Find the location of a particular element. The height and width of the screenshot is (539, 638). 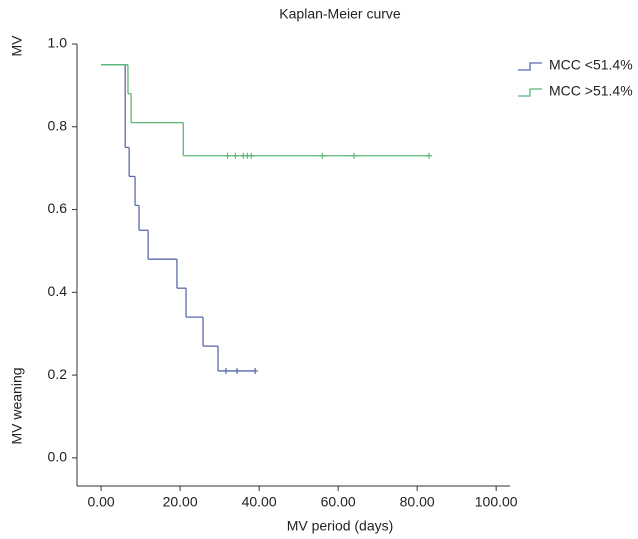

chart-title: Kaplan-Meier curve is located at coordinates (340, 14).